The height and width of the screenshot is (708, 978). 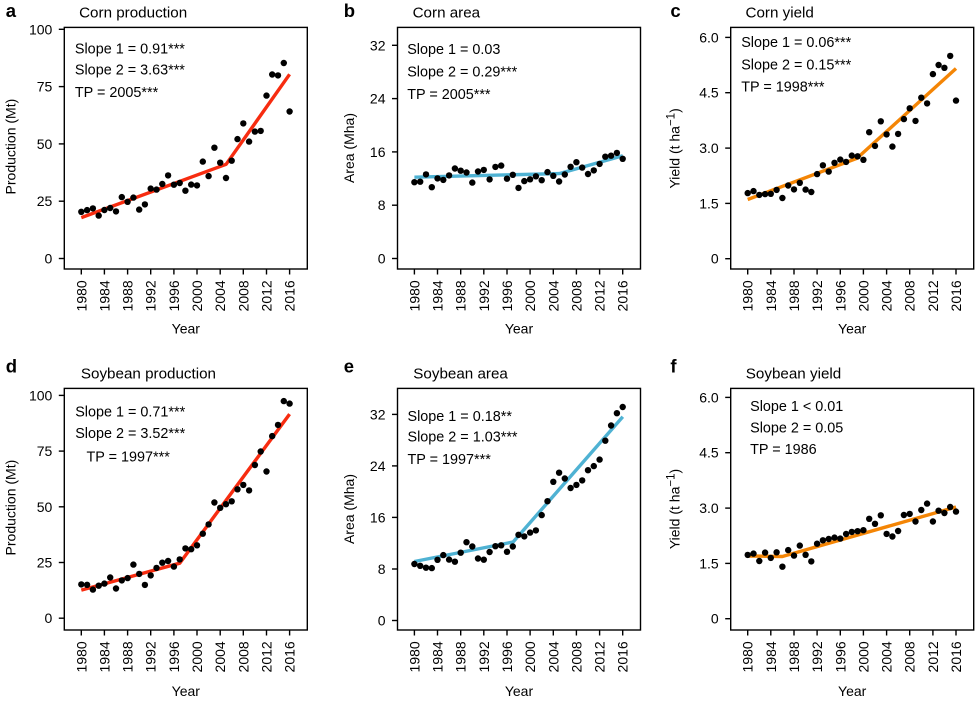 What do you see at coordinates (382, 205) in the screenshot?
I see `svg-text: 8` at bounding box center [382, 205].